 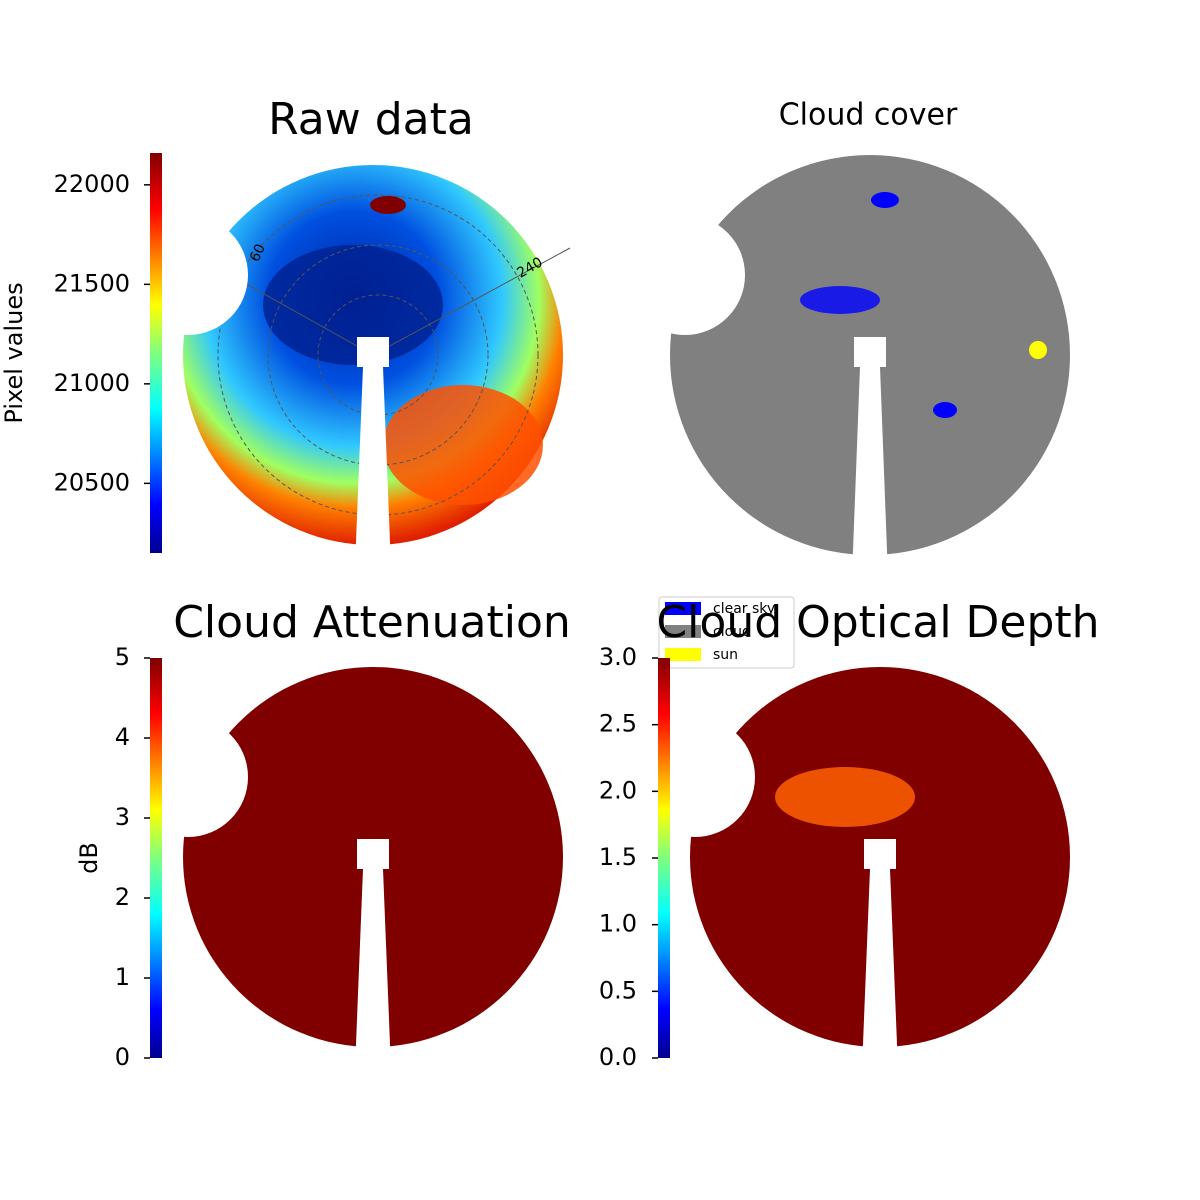 What do you see at coordinates (122, 817) in the screenshot?
I see `tick-label: 3` at bounding box center [122, 817].